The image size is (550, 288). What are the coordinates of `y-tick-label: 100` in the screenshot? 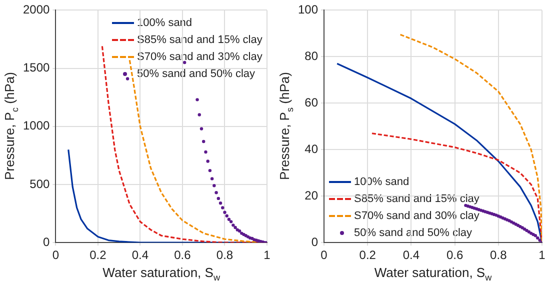 It's located at (308, 9).